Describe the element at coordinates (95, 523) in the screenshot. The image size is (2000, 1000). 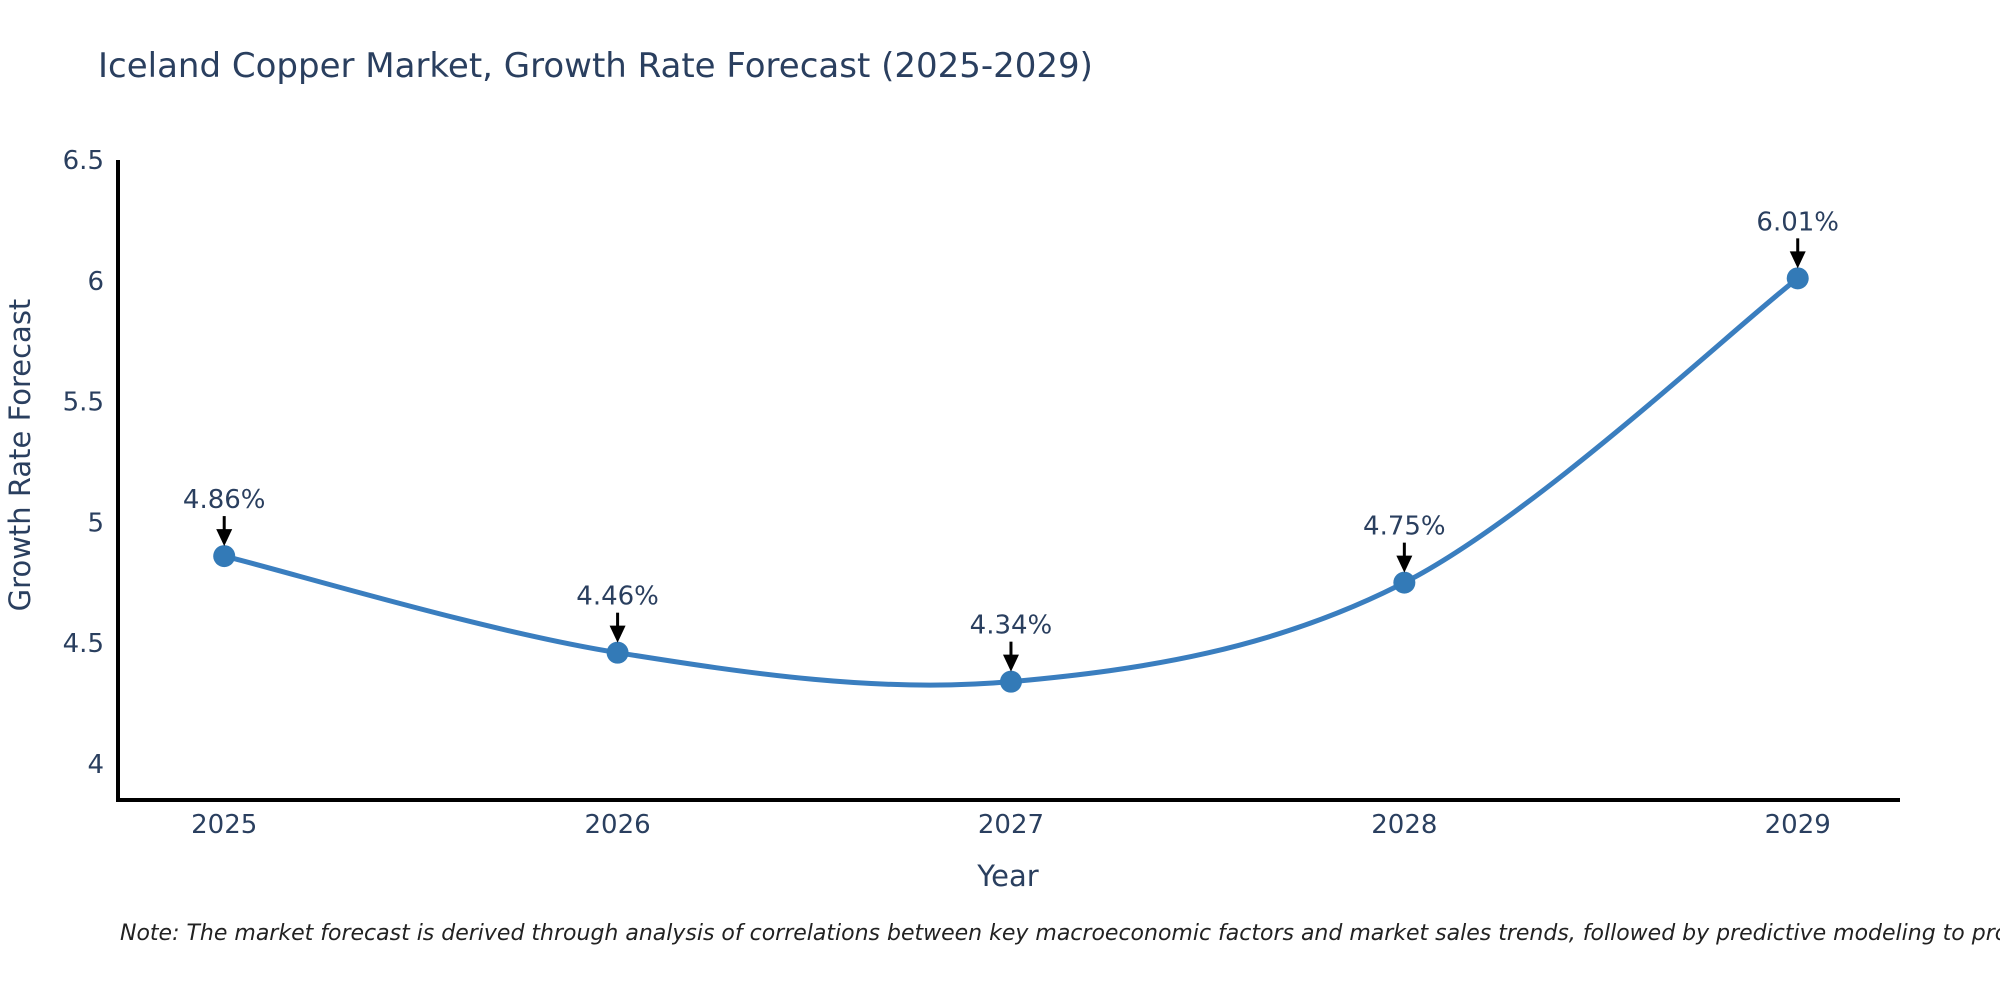
I see `y-tick-label: 5` at that location.